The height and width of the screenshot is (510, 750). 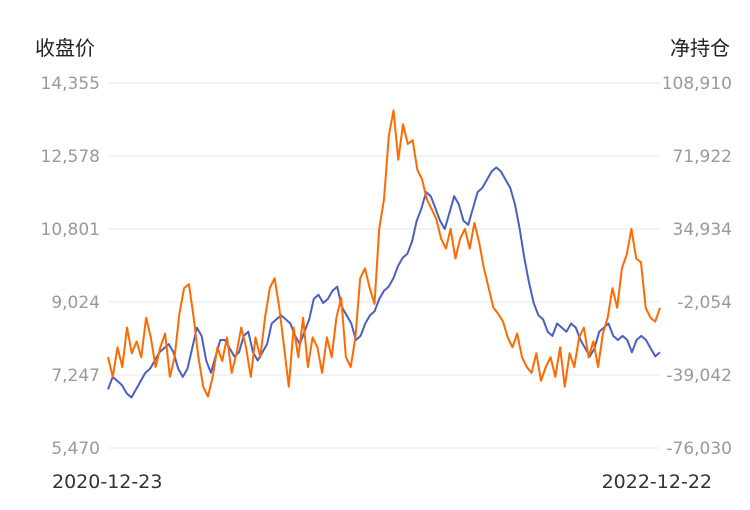 What do you see at coordinates (70, 230) in the screenshot?
I see `left-tick-label: 10,801` at bounding box center [70, 230].